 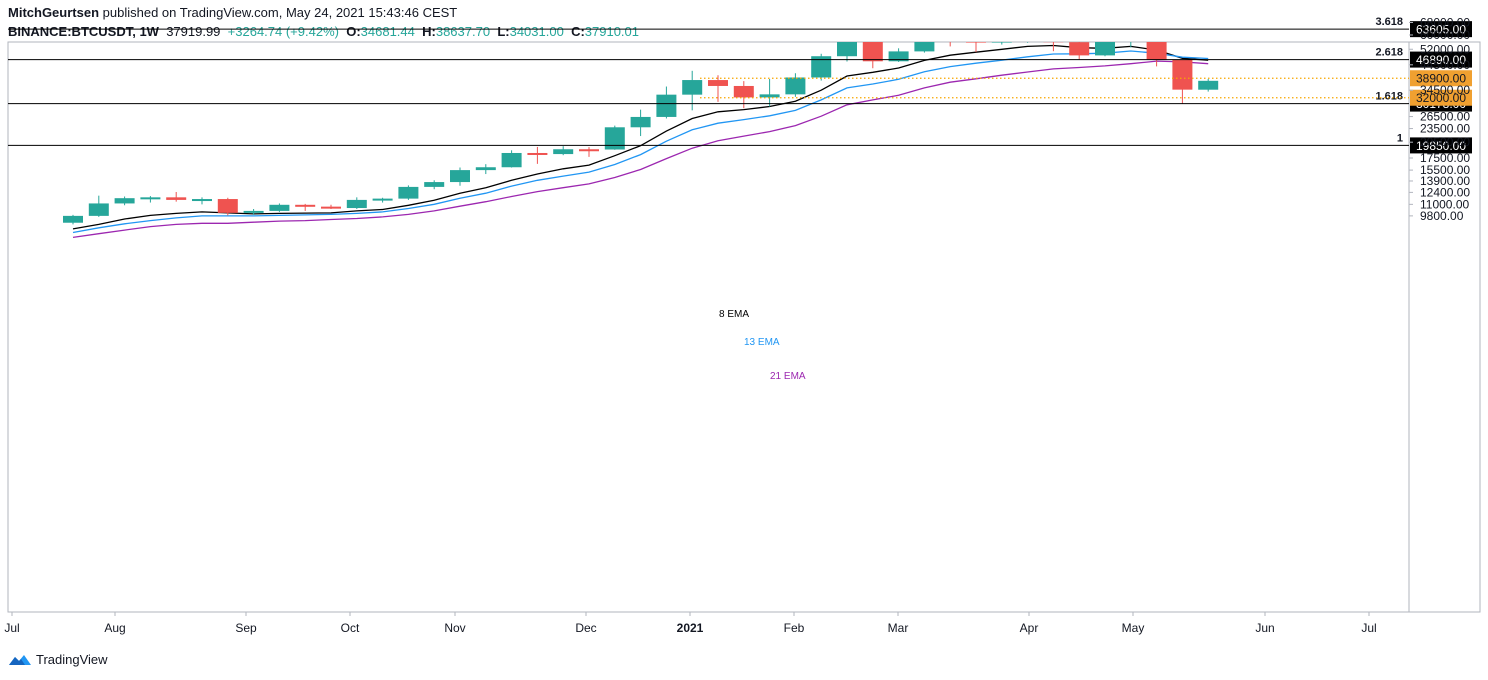 What do you see at coordinates (83, 31) in the screenshot?
I see `symbol-label: BINANCE:BTCUSDT, 1W` at bounding box center [83, 31].